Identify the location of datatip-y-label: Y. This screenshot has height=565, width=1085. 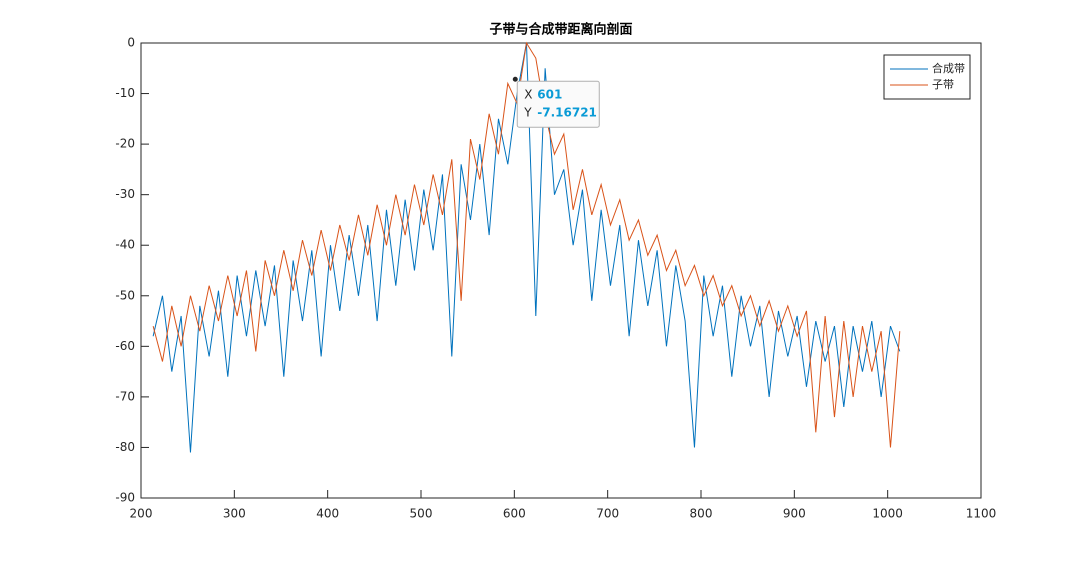
(527, 113).